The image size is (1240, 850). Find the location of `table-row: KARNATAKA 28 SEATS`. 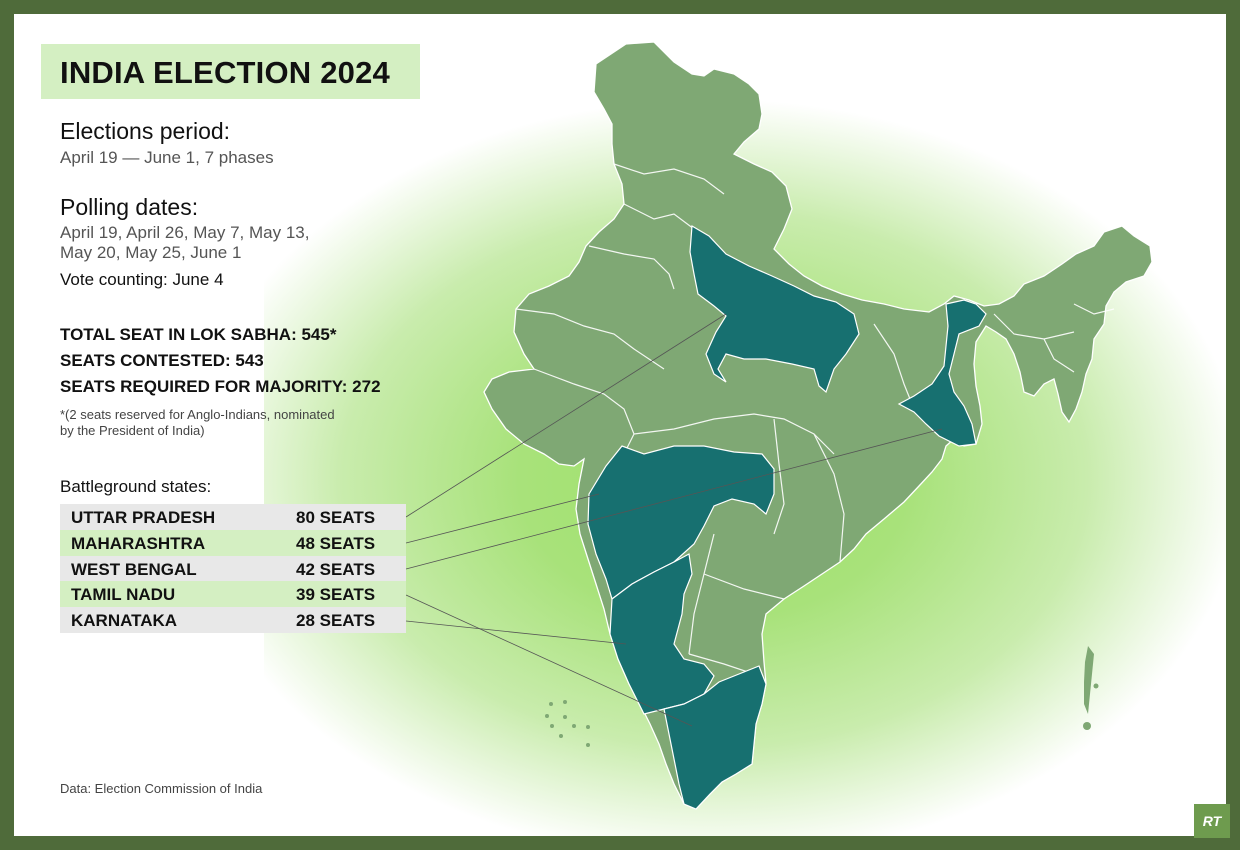

table-row: KARNATAKA 28 SEATS is located at coordinates (233, 620).